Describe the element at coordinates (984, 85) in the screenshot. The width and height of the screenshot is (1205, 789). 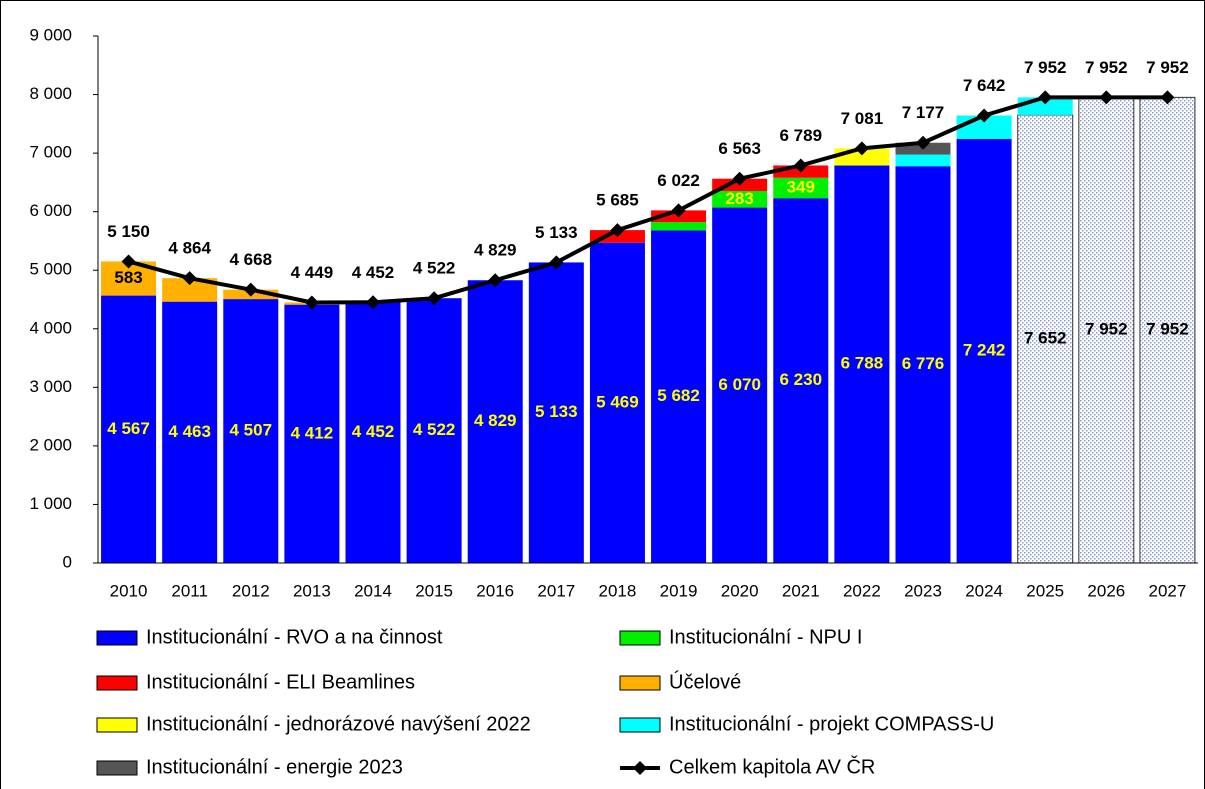
I see `data-label: 7 642` at that location.